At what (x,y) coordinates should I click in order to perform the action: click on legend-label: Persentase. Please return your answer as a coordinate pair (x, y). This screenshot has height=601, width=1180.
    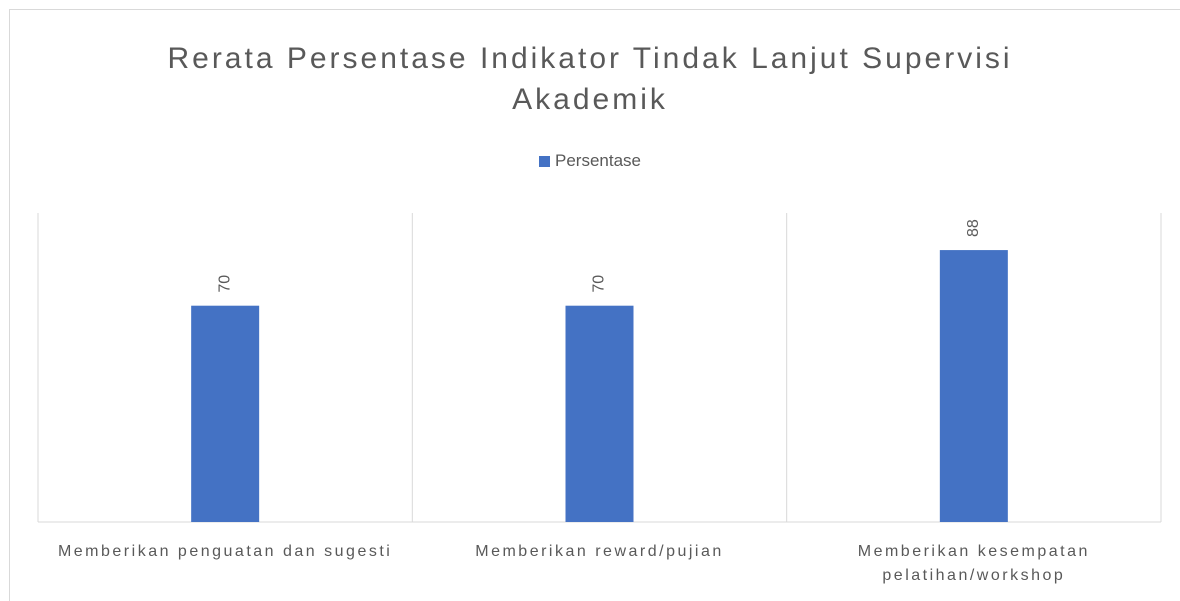
    Looking at the image, I should click on (598, 160).